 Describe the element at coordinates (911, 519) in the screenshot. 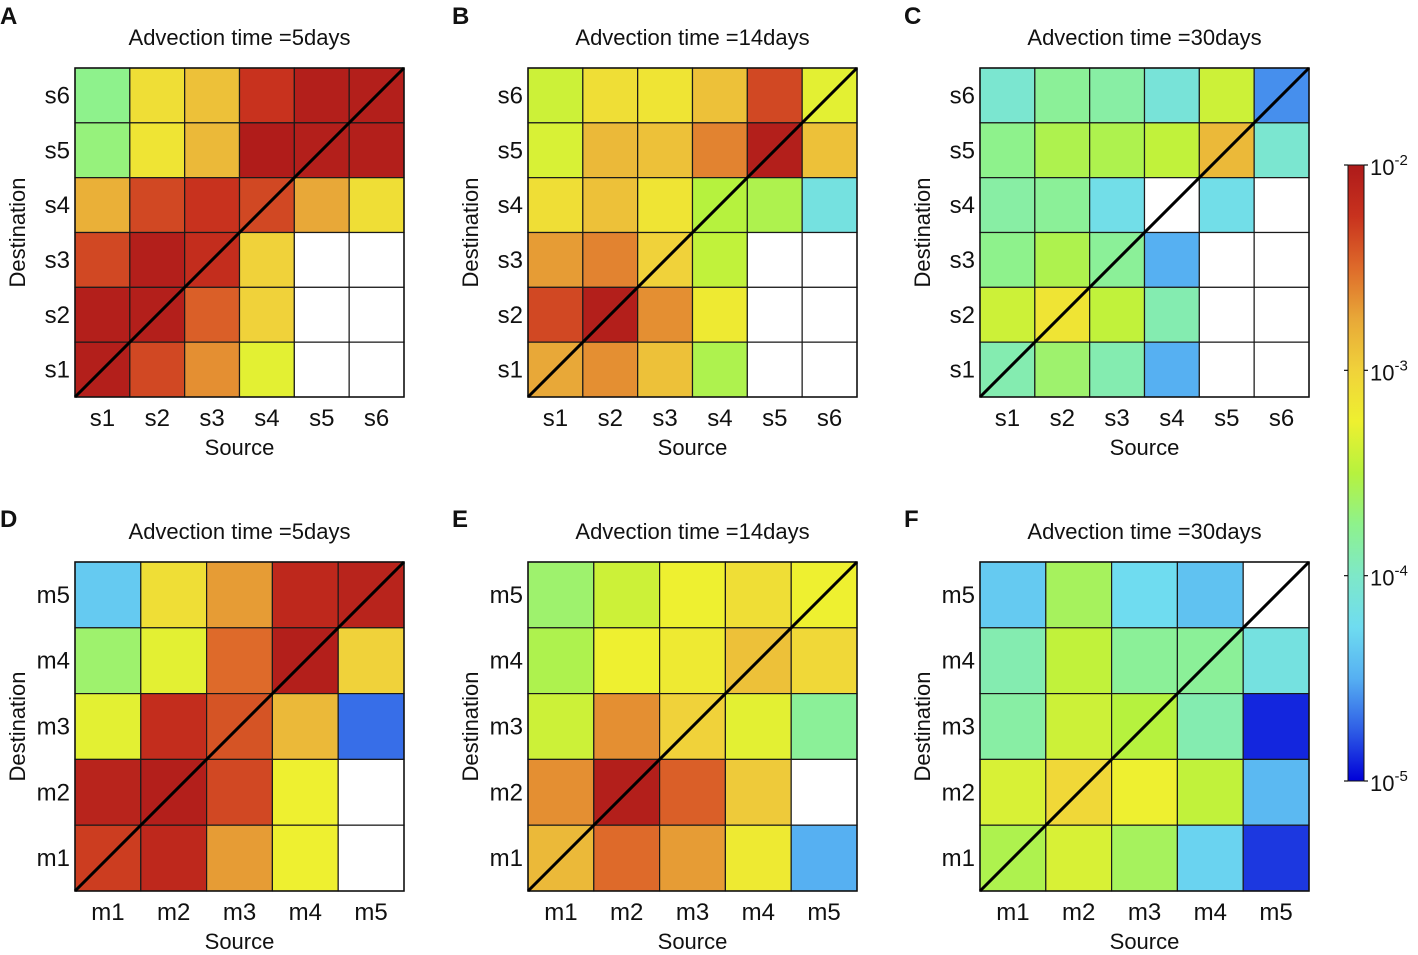

I see `panel-letter: F` at that location.